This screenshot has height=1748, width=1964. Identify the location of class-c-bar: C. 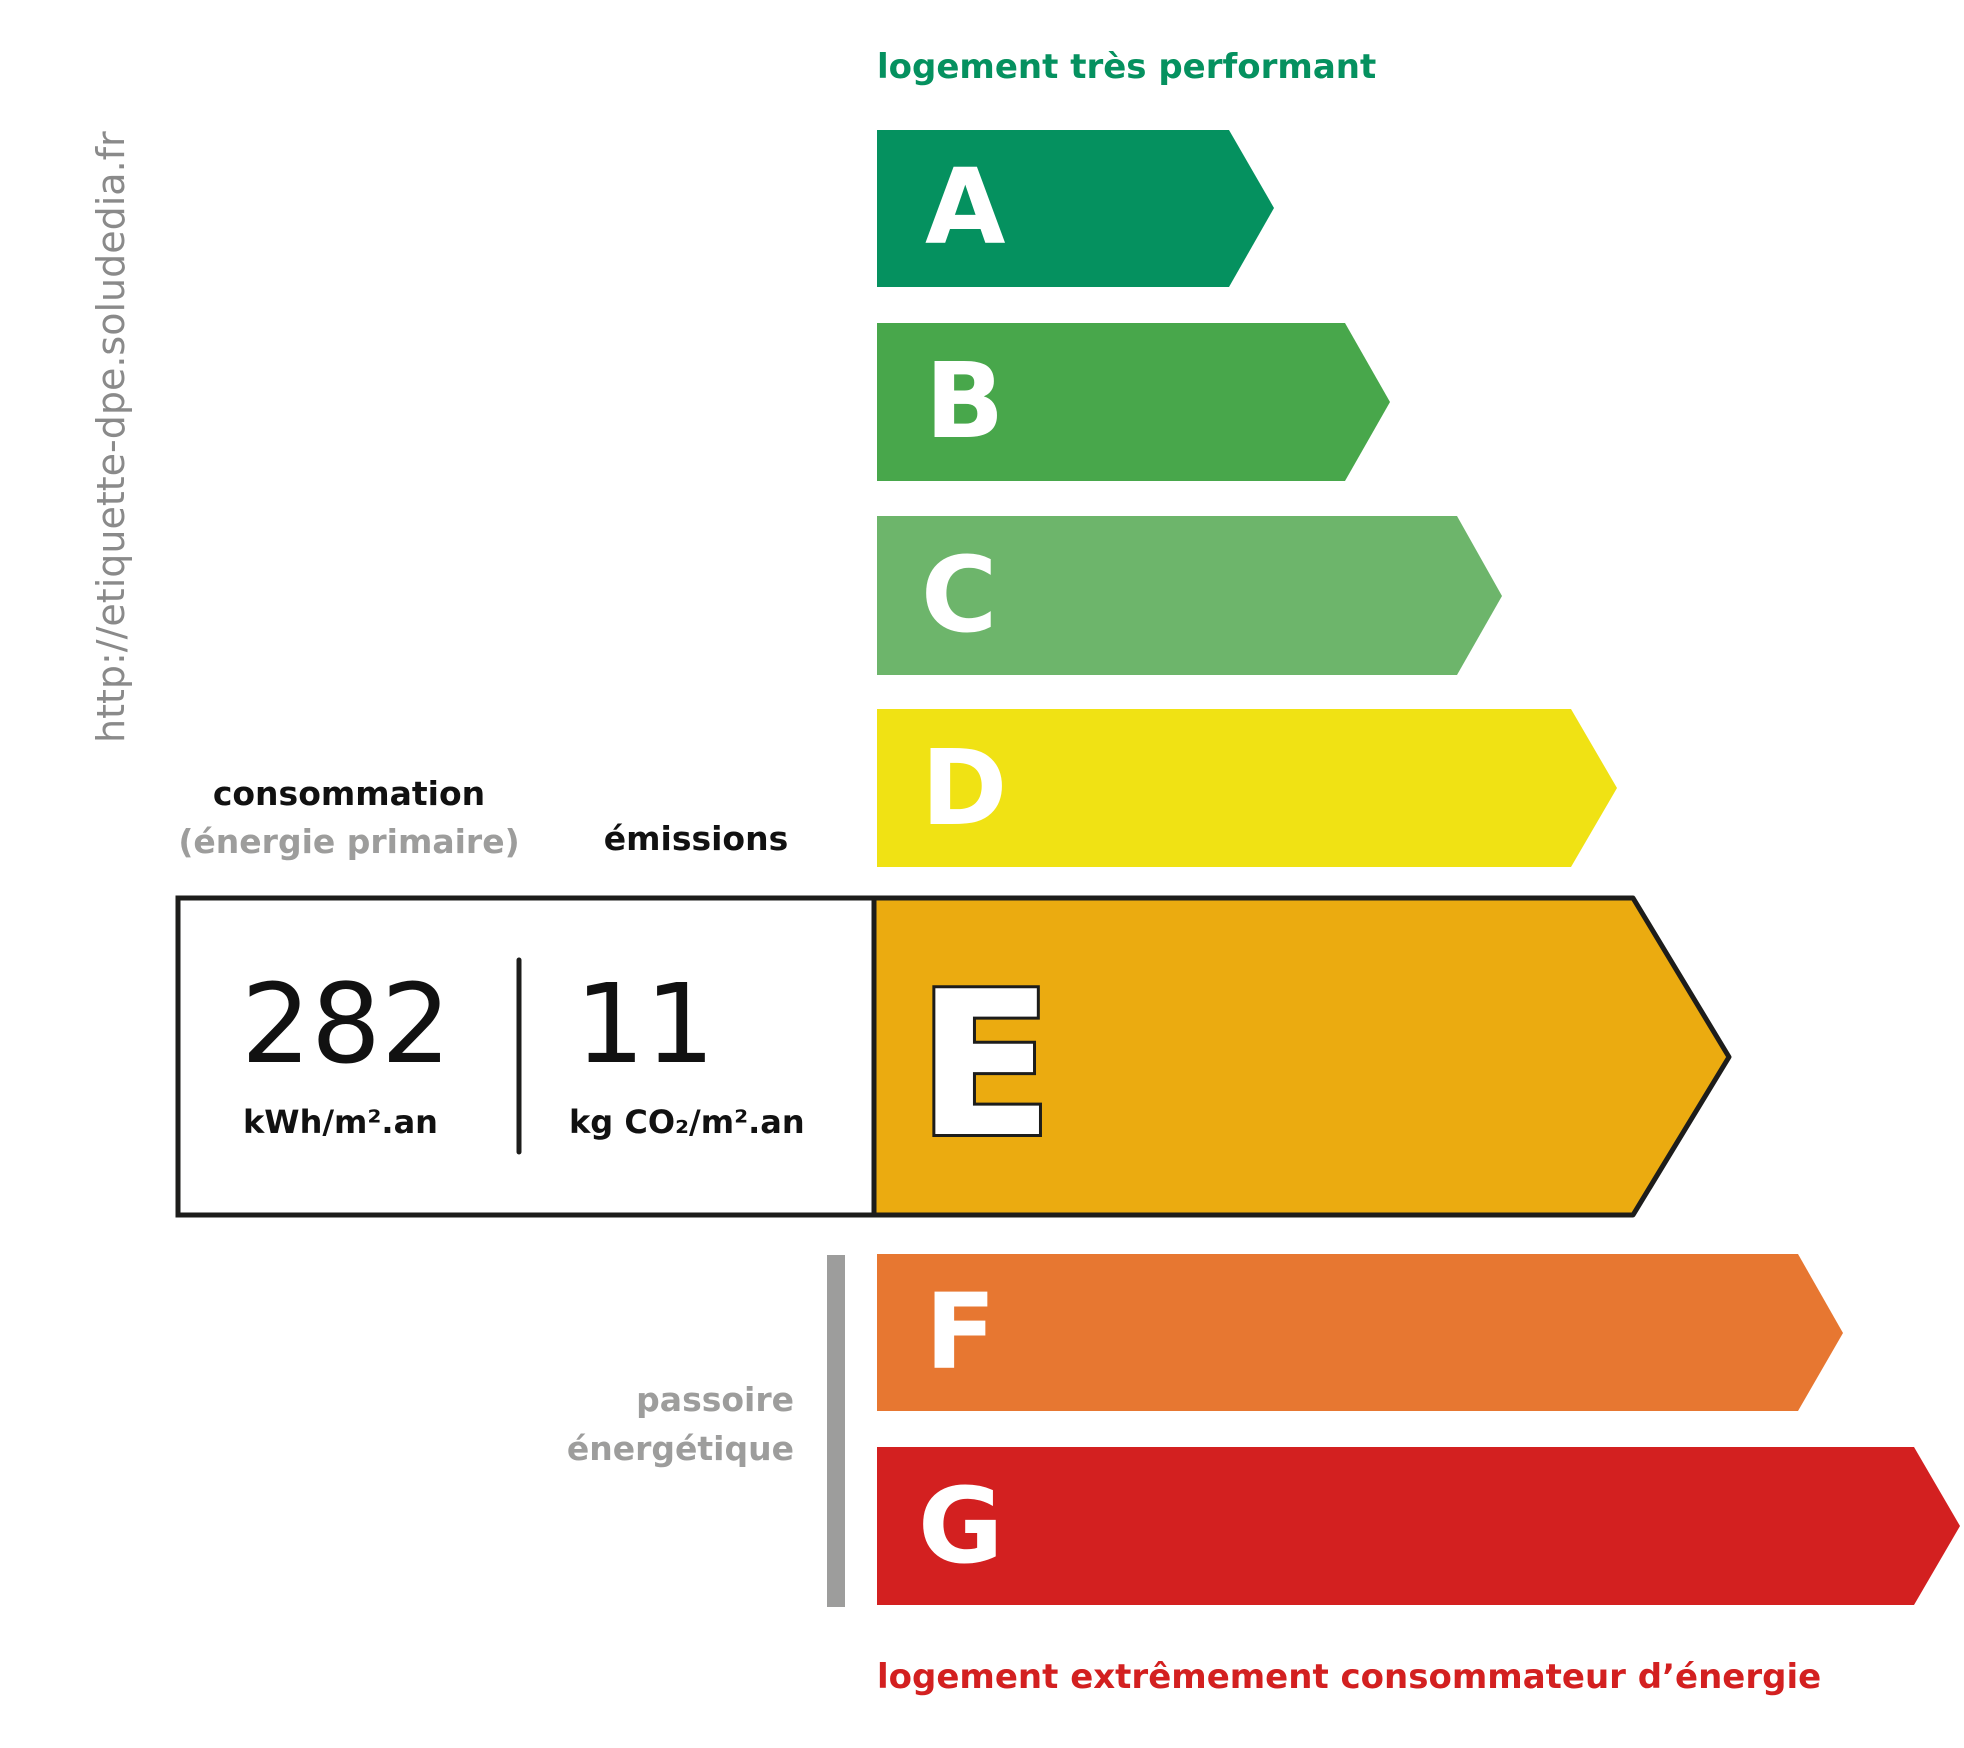
(1189, 595).